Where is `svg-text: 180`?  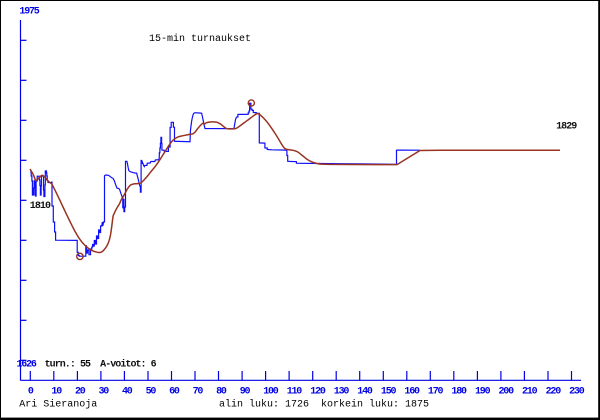 svg-text: 180 is located at coordinates (459, 392).